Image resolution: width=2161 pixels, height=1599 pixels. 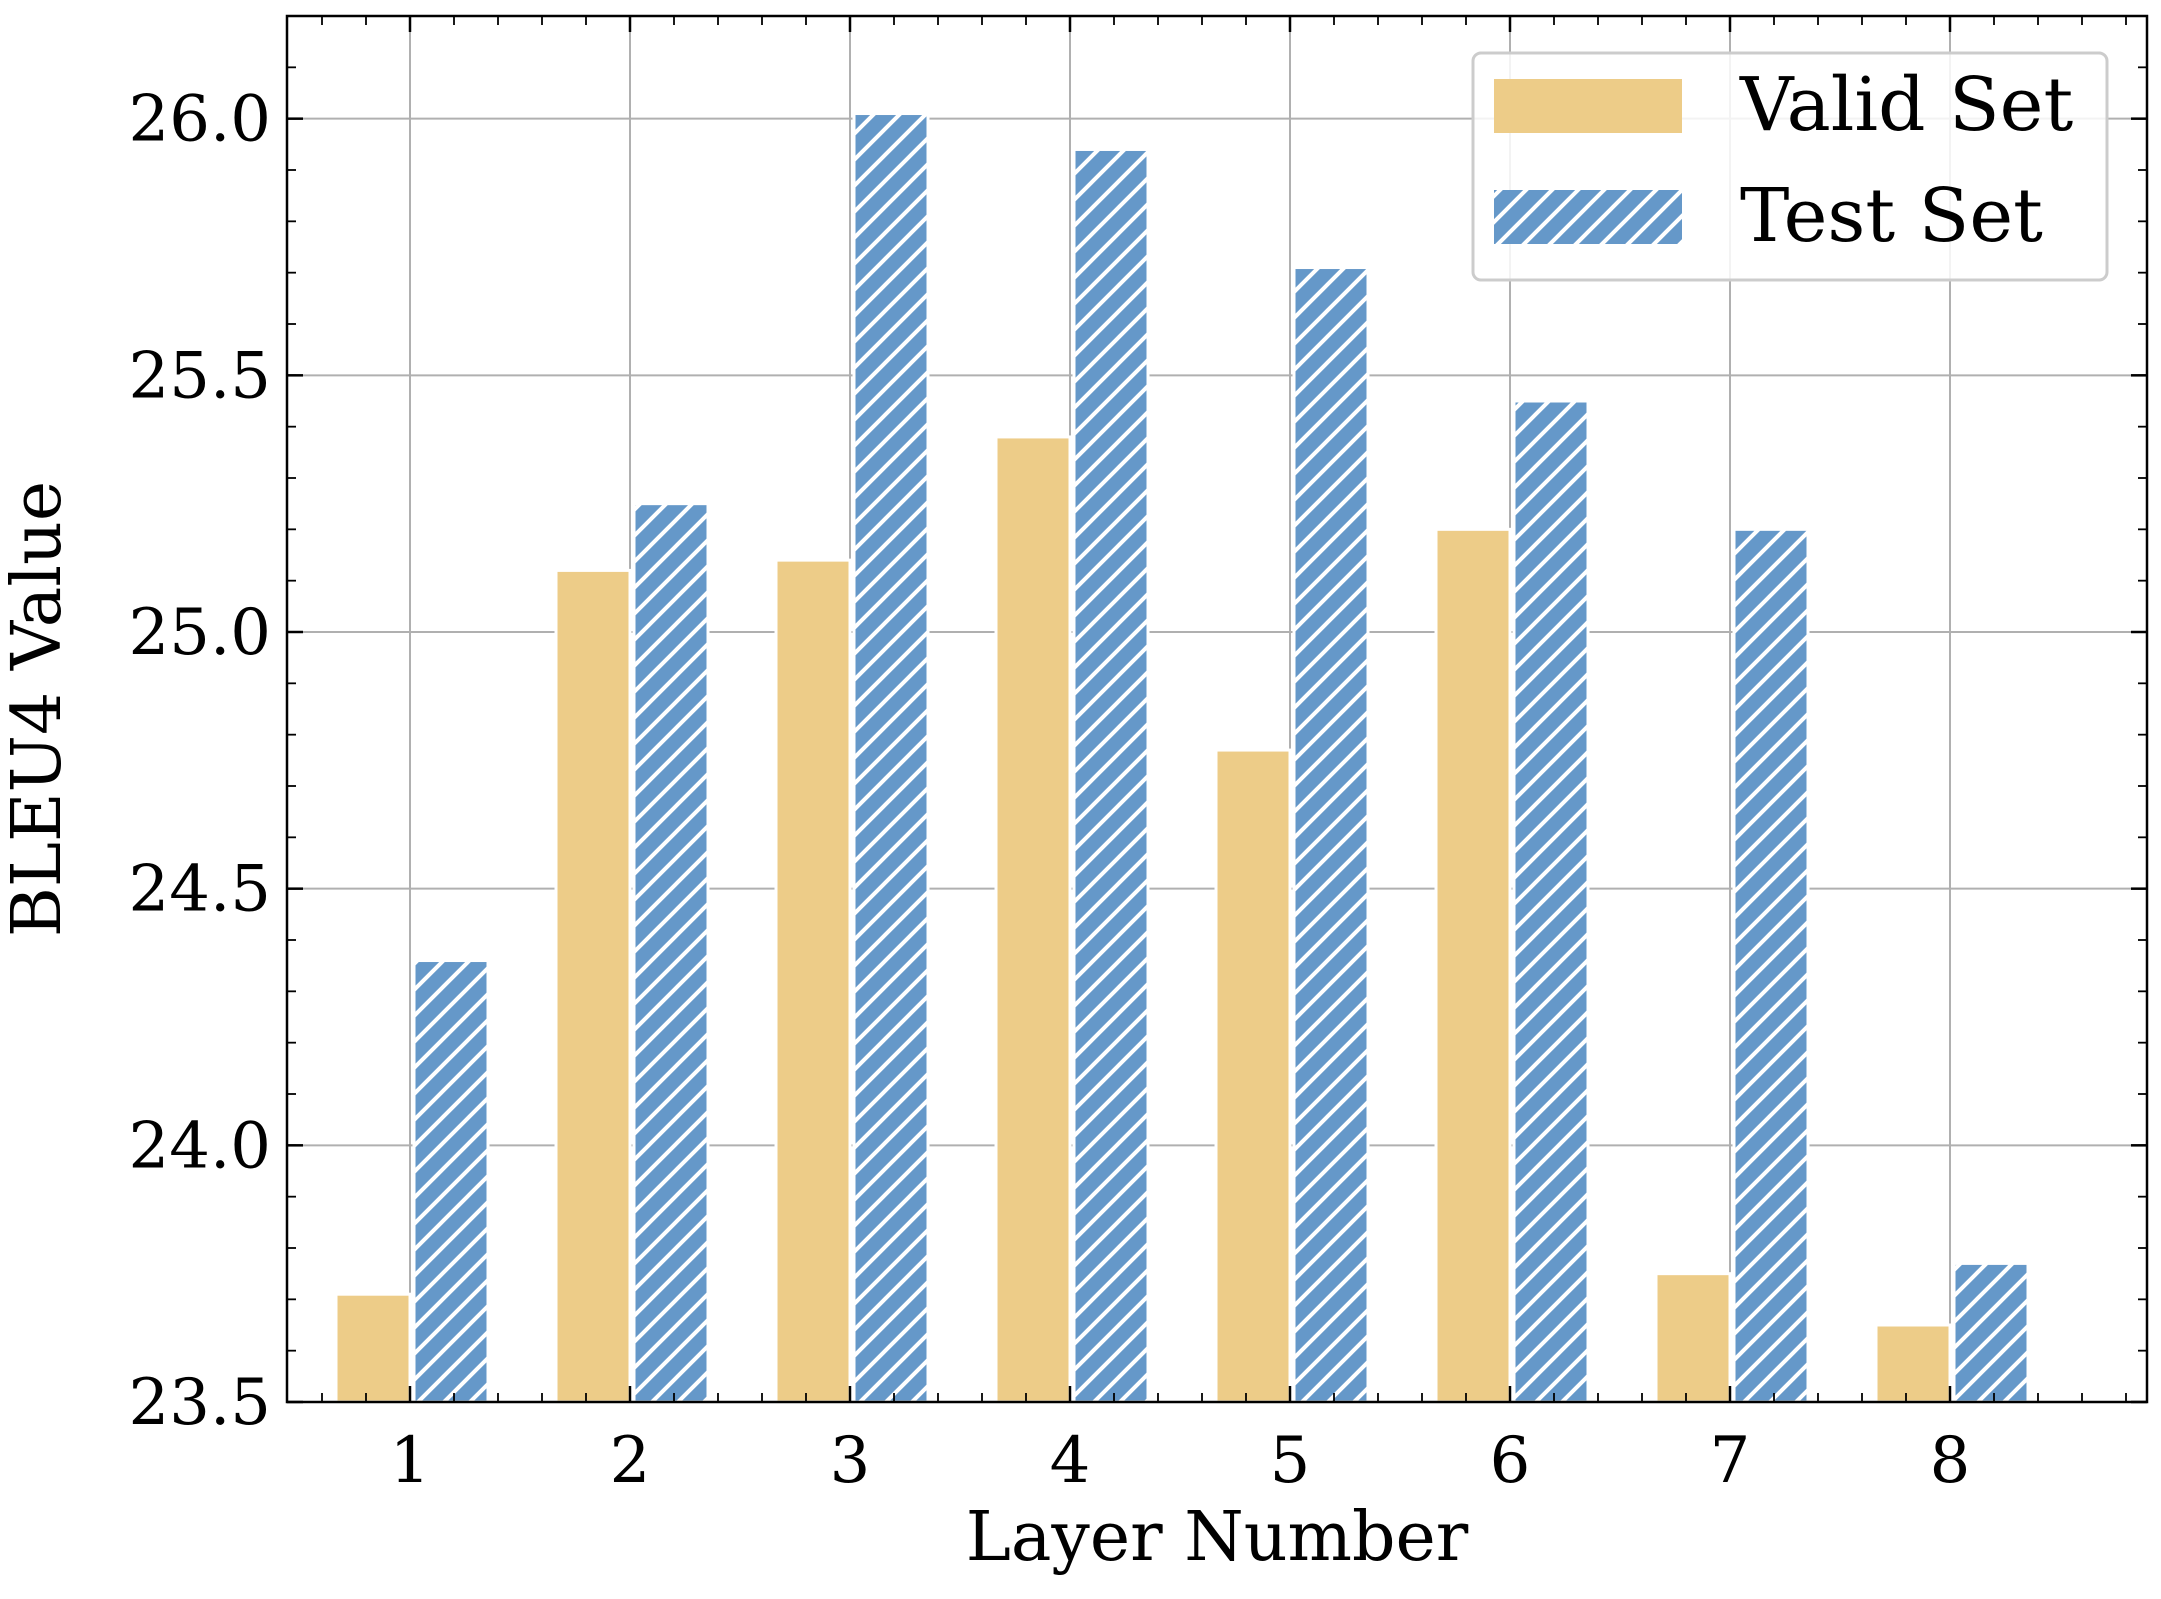 What do you see at coordinates (200, 376) in the screenshot?
I see `y-tick-label: 25.5` at bounding box center [200, 376].